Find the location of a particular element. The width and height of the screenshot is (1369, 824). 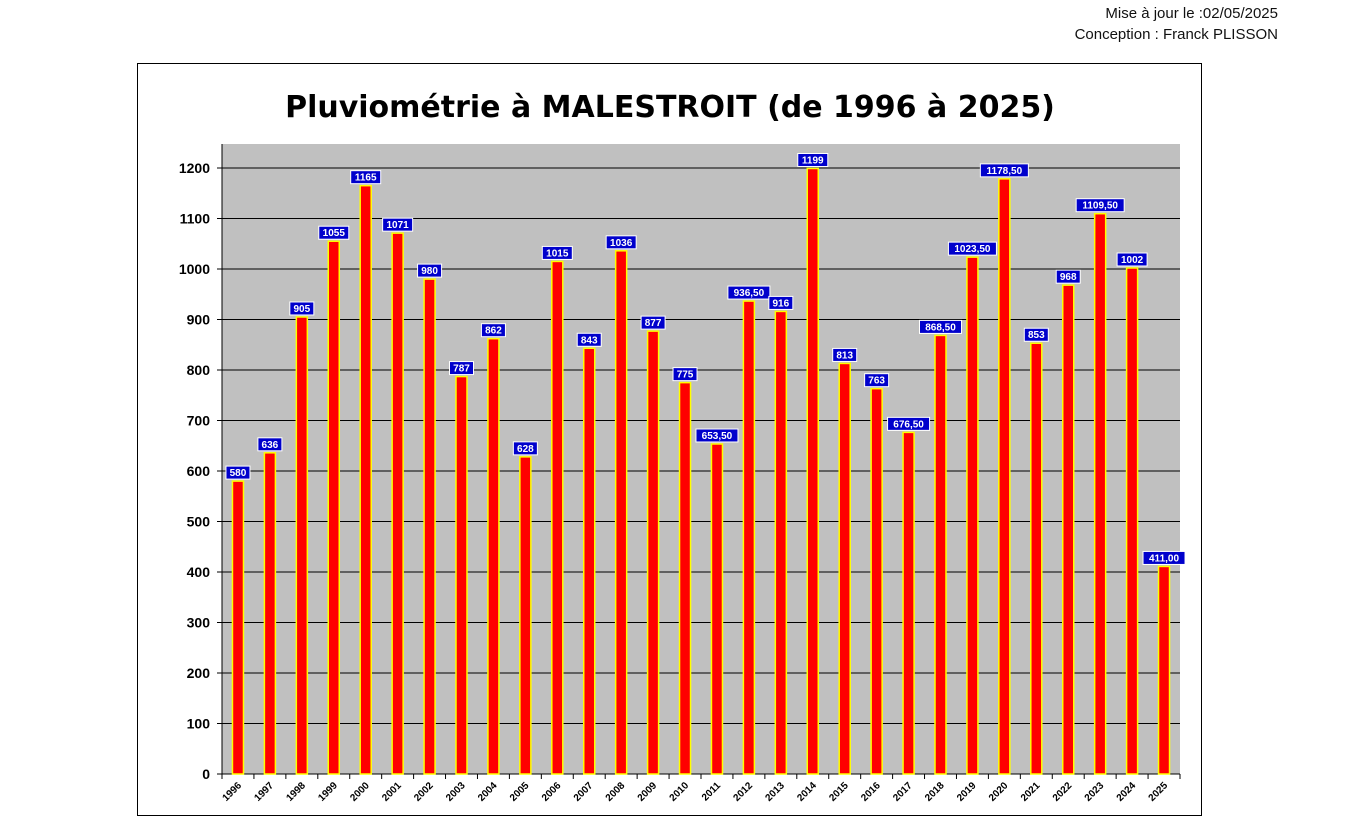

data-label-text: 628 is located at coordinates (525, 449).